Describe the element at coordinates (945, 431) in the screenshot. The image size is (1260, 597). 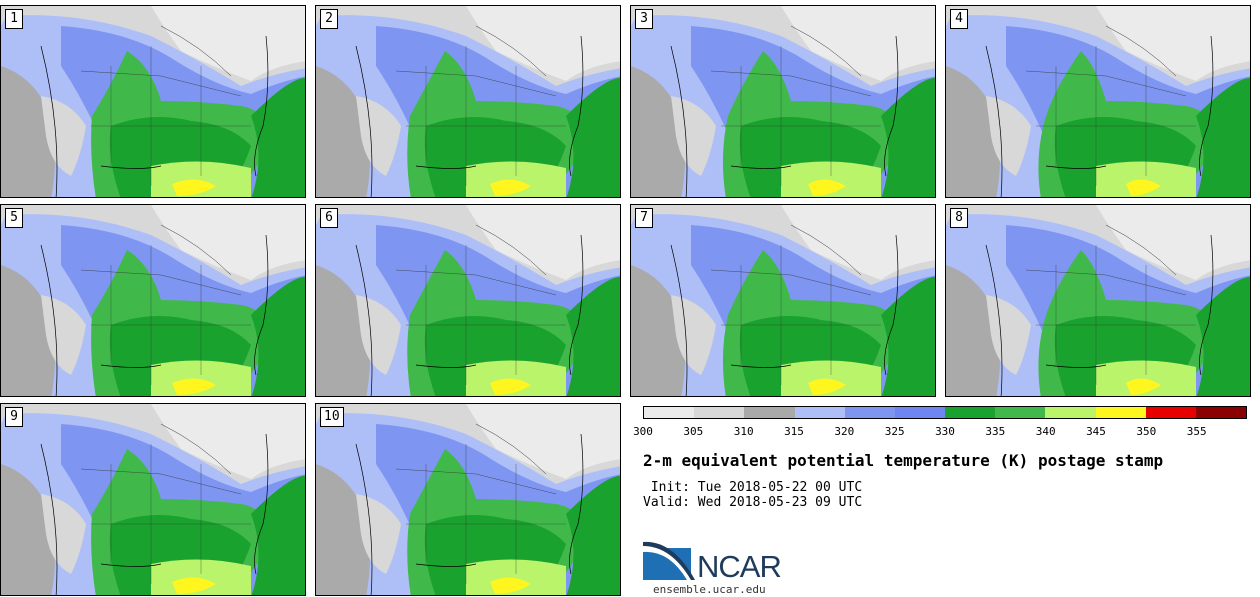
I see `colorbar-tick-label: 330` at that location.